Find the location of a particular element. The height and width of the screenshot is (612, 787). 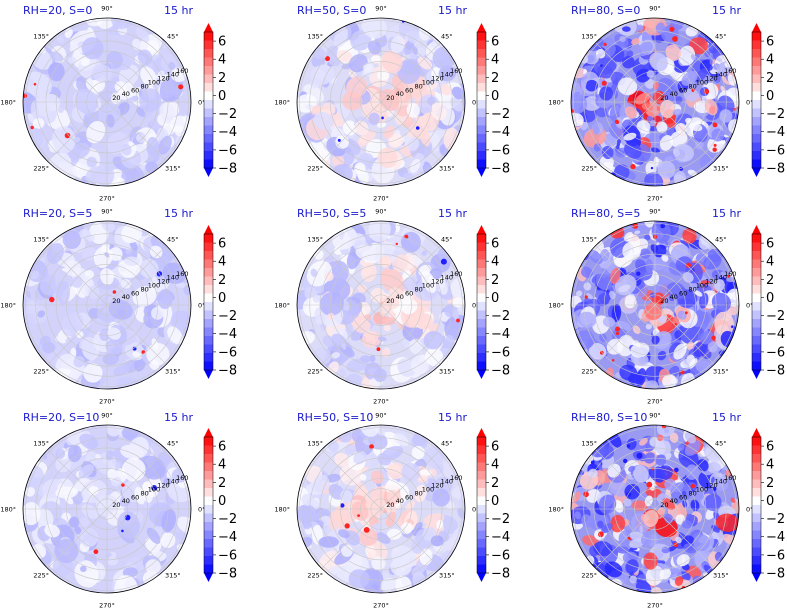

radial-tick-label: 140 is located at coordinates (173, 75).